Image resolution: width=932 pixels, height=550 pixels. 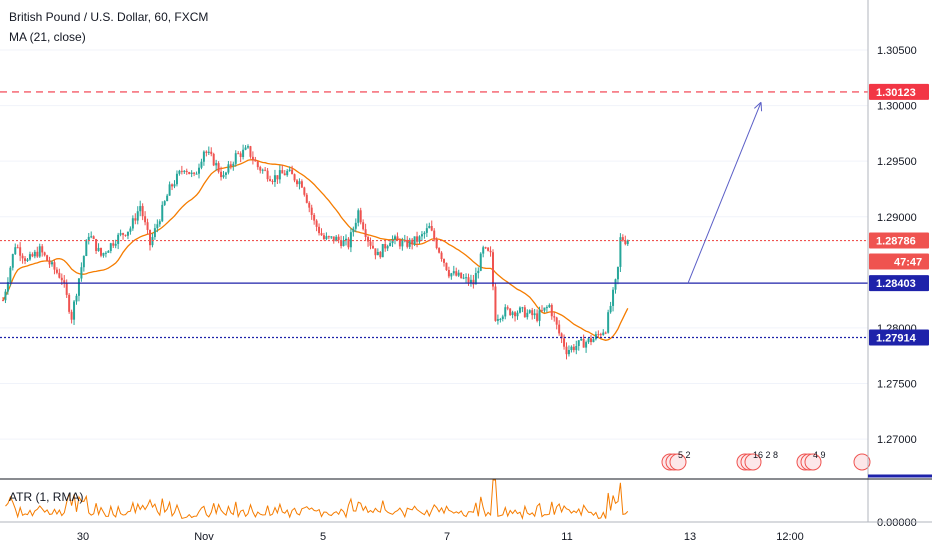 What do you see at coordinates (566, 537) in the screenshot?
I see `time-tick-label: 11` at bounding box center [566, 537].